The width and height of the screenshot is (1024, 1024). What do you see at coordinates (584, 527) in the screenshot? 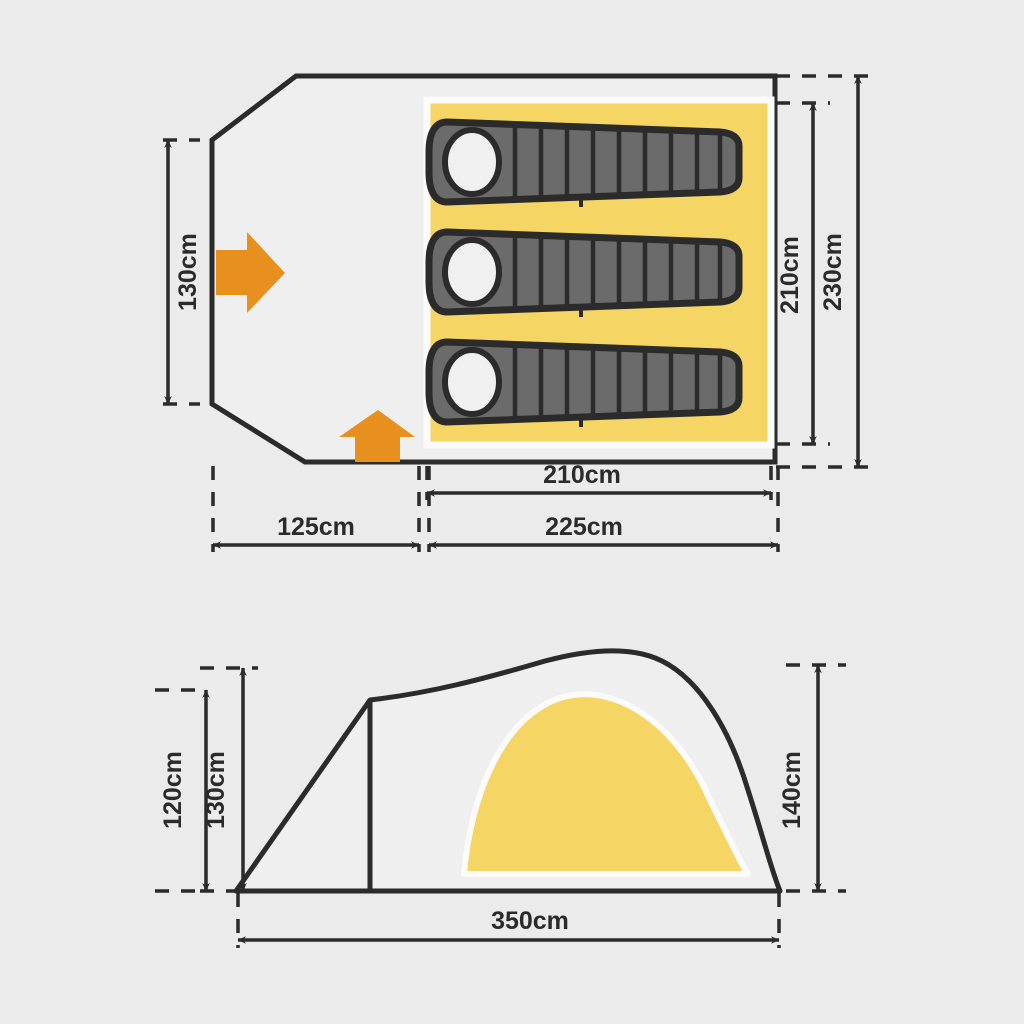
I see `dimension-225cm-plan-label: 225cm` at bounding box center [584, 527].